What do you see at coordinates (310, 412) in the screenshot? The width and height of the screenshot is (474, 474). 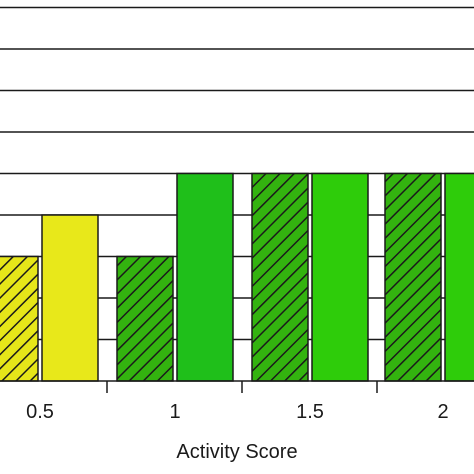 I see `x-tick-label-2: 1.5` at bounding box center [310, 412].